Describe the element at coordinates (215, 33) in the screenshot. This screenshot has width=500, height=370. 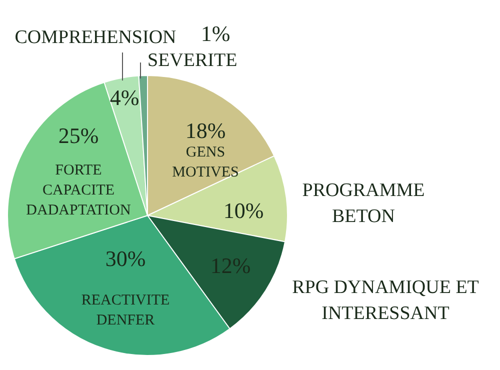
I see `data-label: 1%` at that location.